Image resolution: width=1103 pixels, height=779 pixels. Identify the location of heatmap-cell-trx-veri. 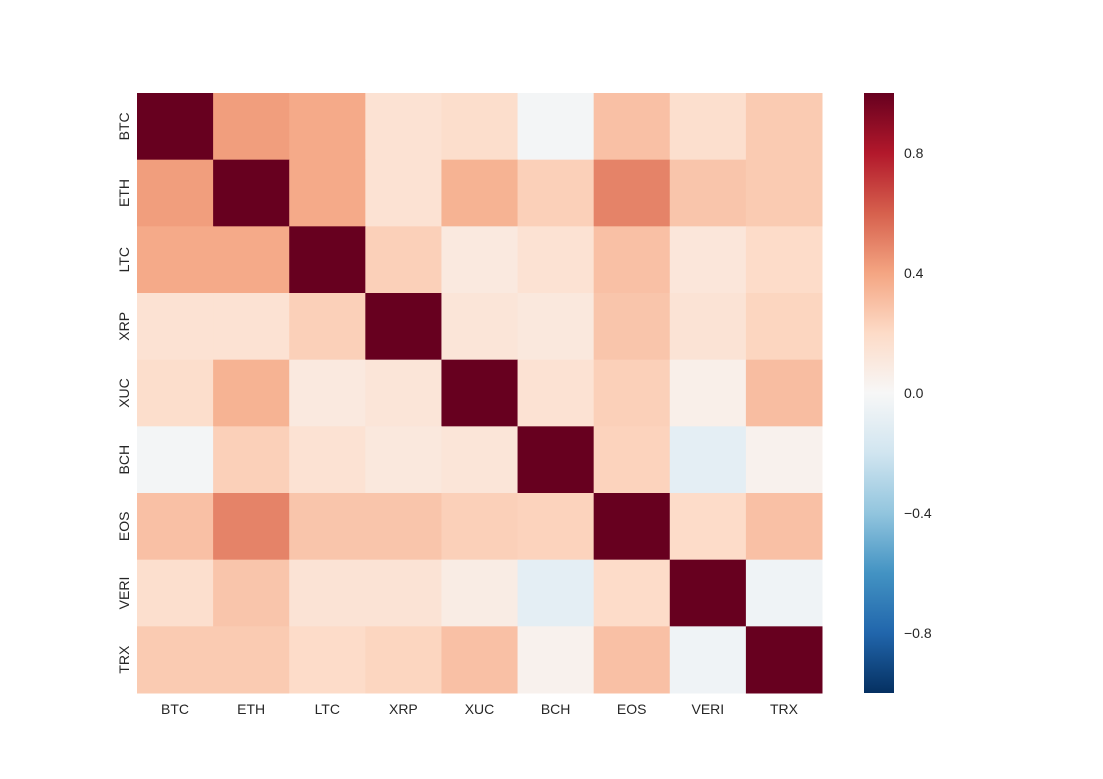
(708, 660).